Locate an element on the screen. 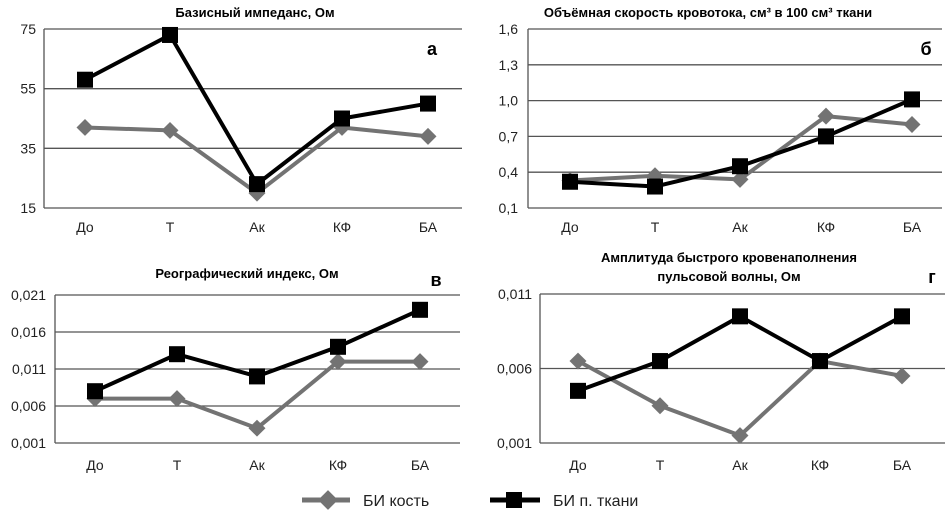 The width and height of the screenshot is (945, 518). y-tick-label: 75 is located at coordinates (28, 29).